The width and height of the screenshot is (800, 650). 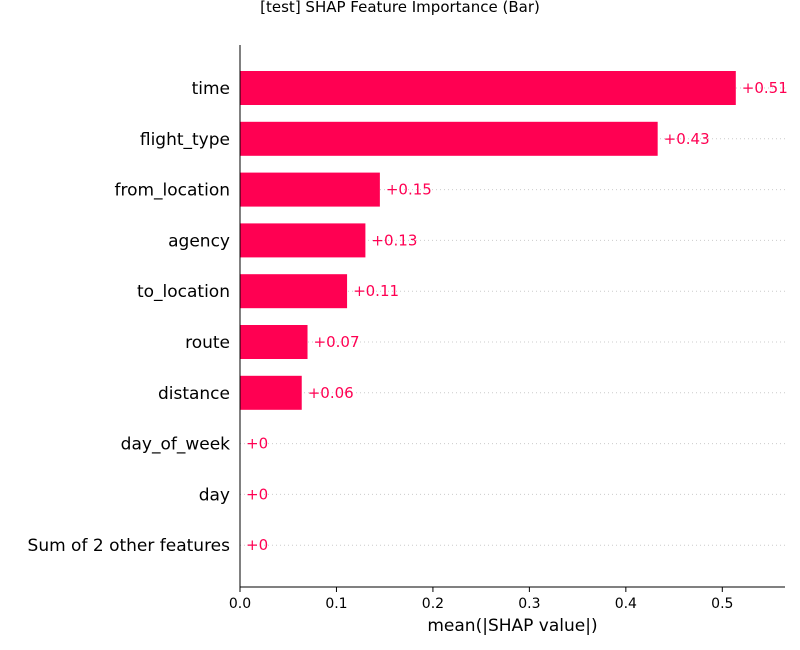 What do you see at coordinates (331, 393) in the screenshot?
I see `value-label: +0.06` at bounding box center [331, 393].